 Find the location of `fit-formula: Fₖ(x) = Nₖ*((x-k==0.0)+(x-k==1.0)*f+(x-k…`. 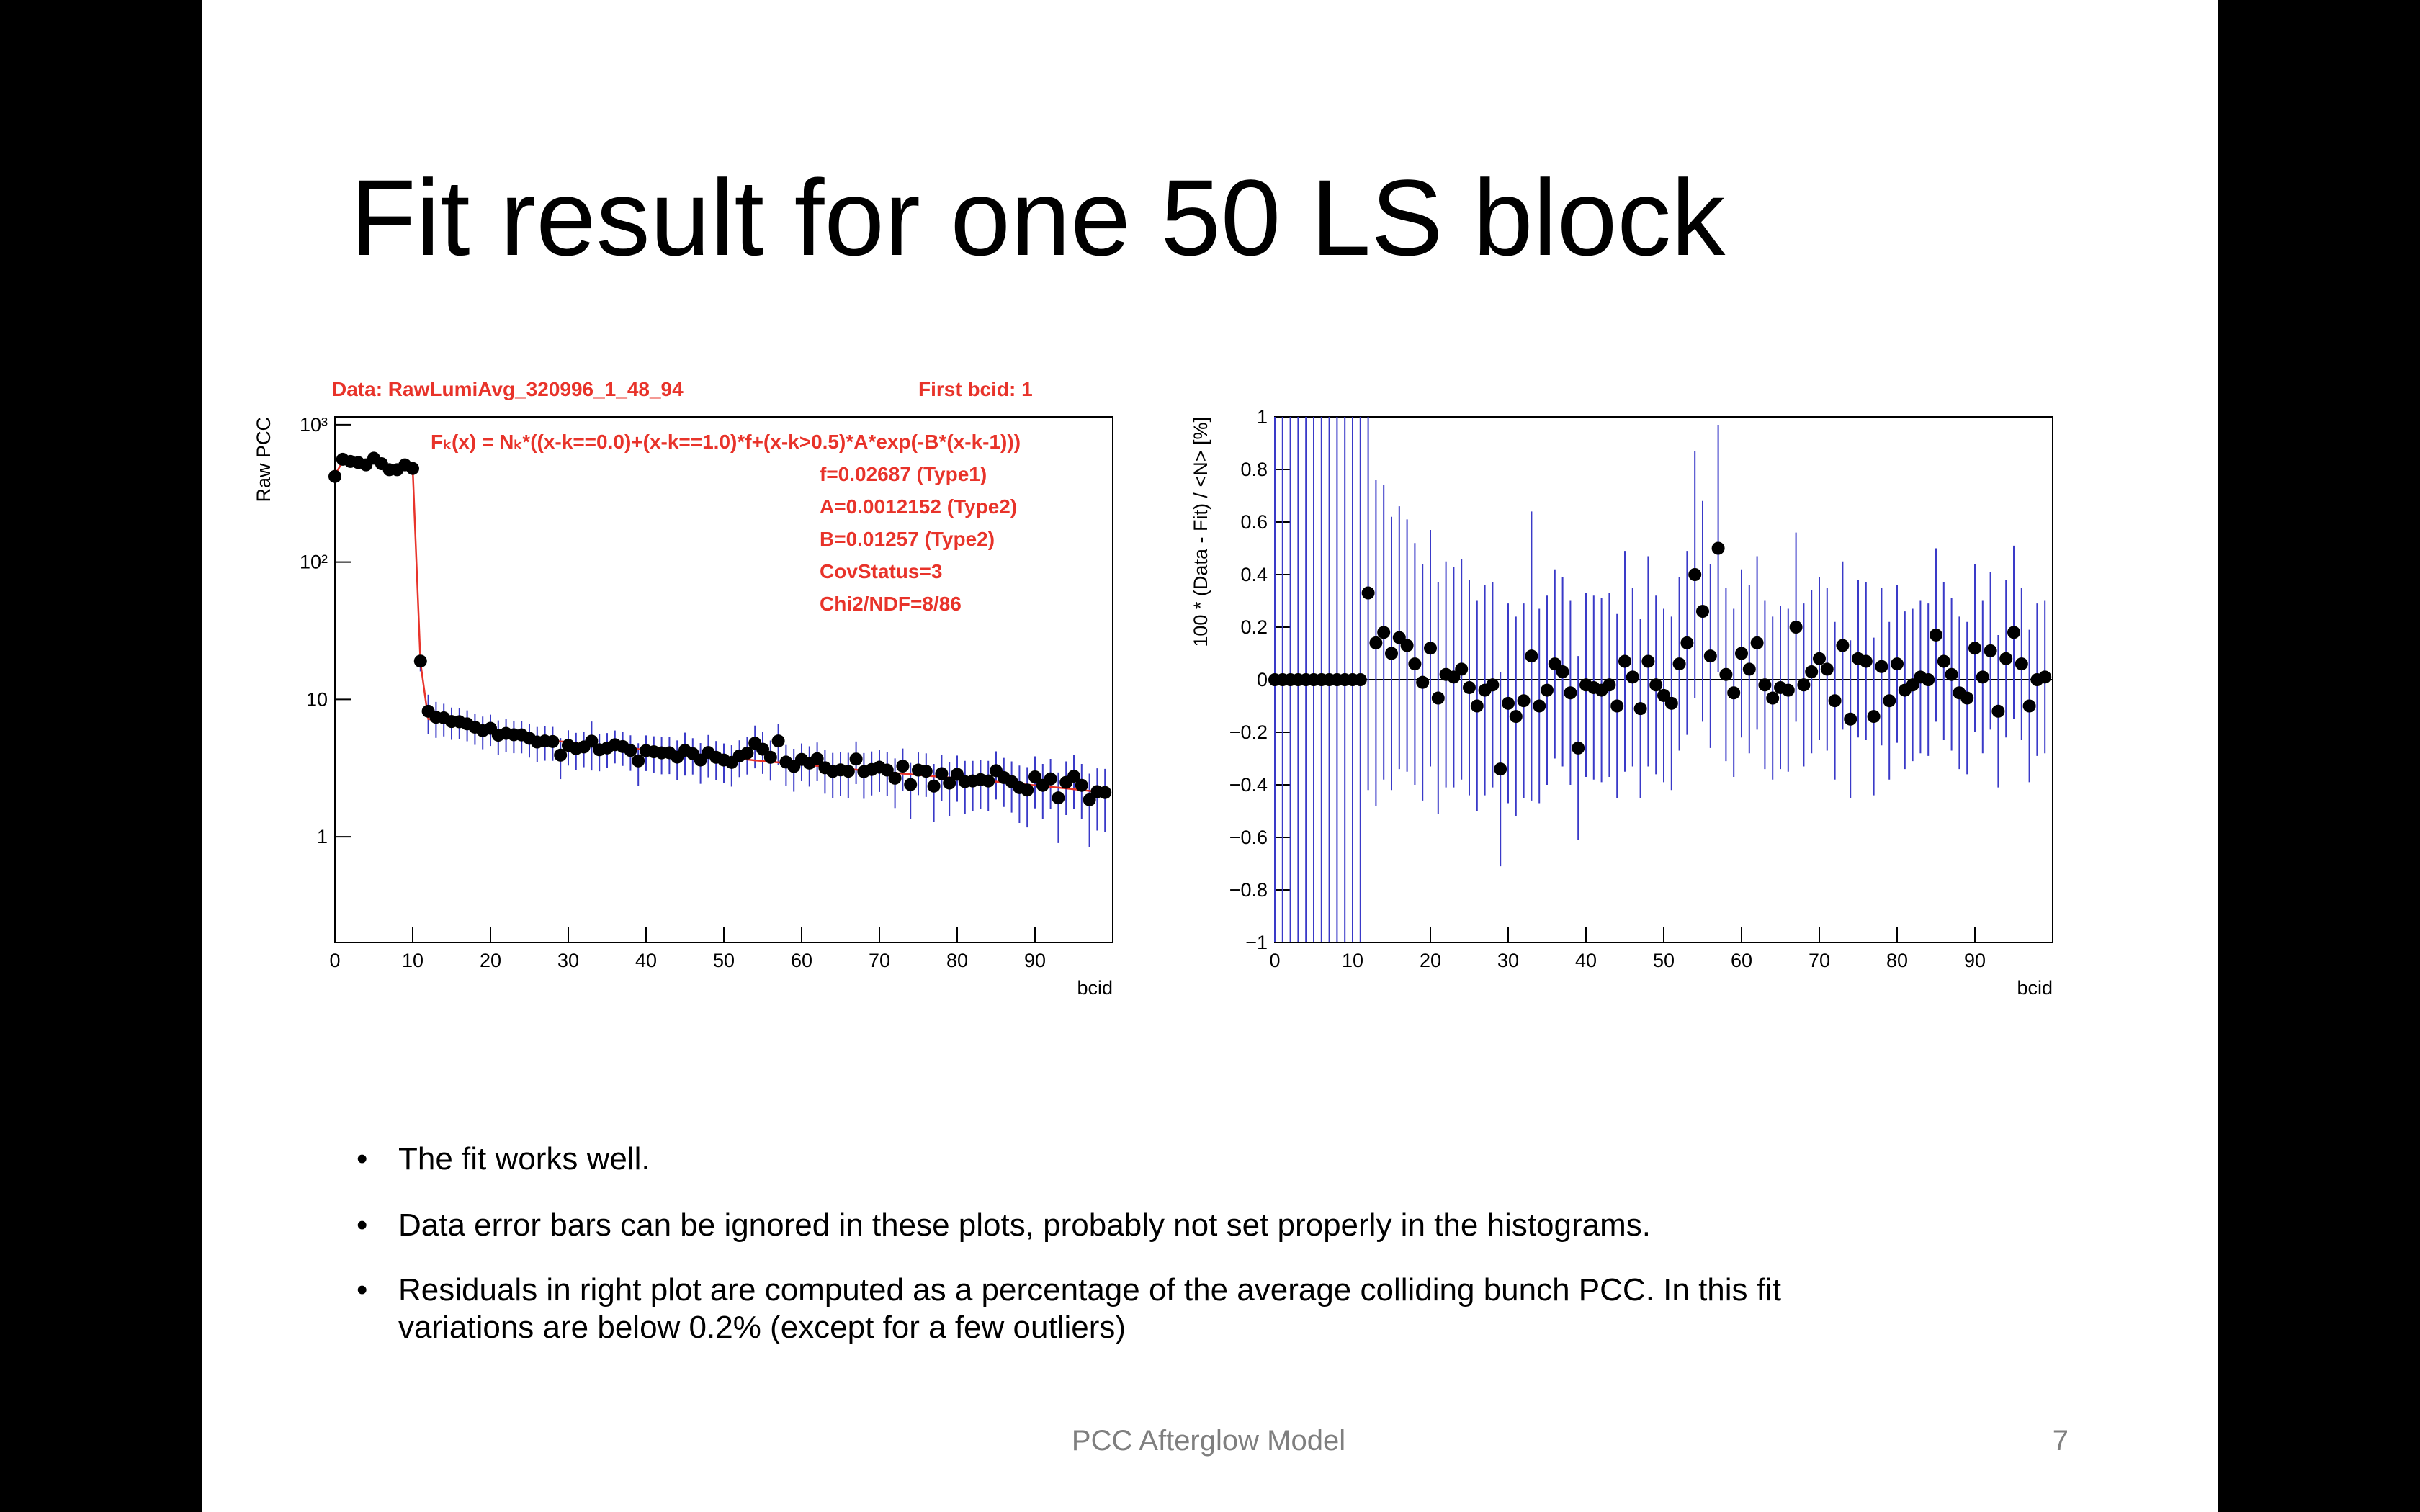

fit-formula: Fₖ(x) = Nₖ*((x-k==0.0)+(x-k==1.0)*f+(x-k… is located at coordinates (726, 442).